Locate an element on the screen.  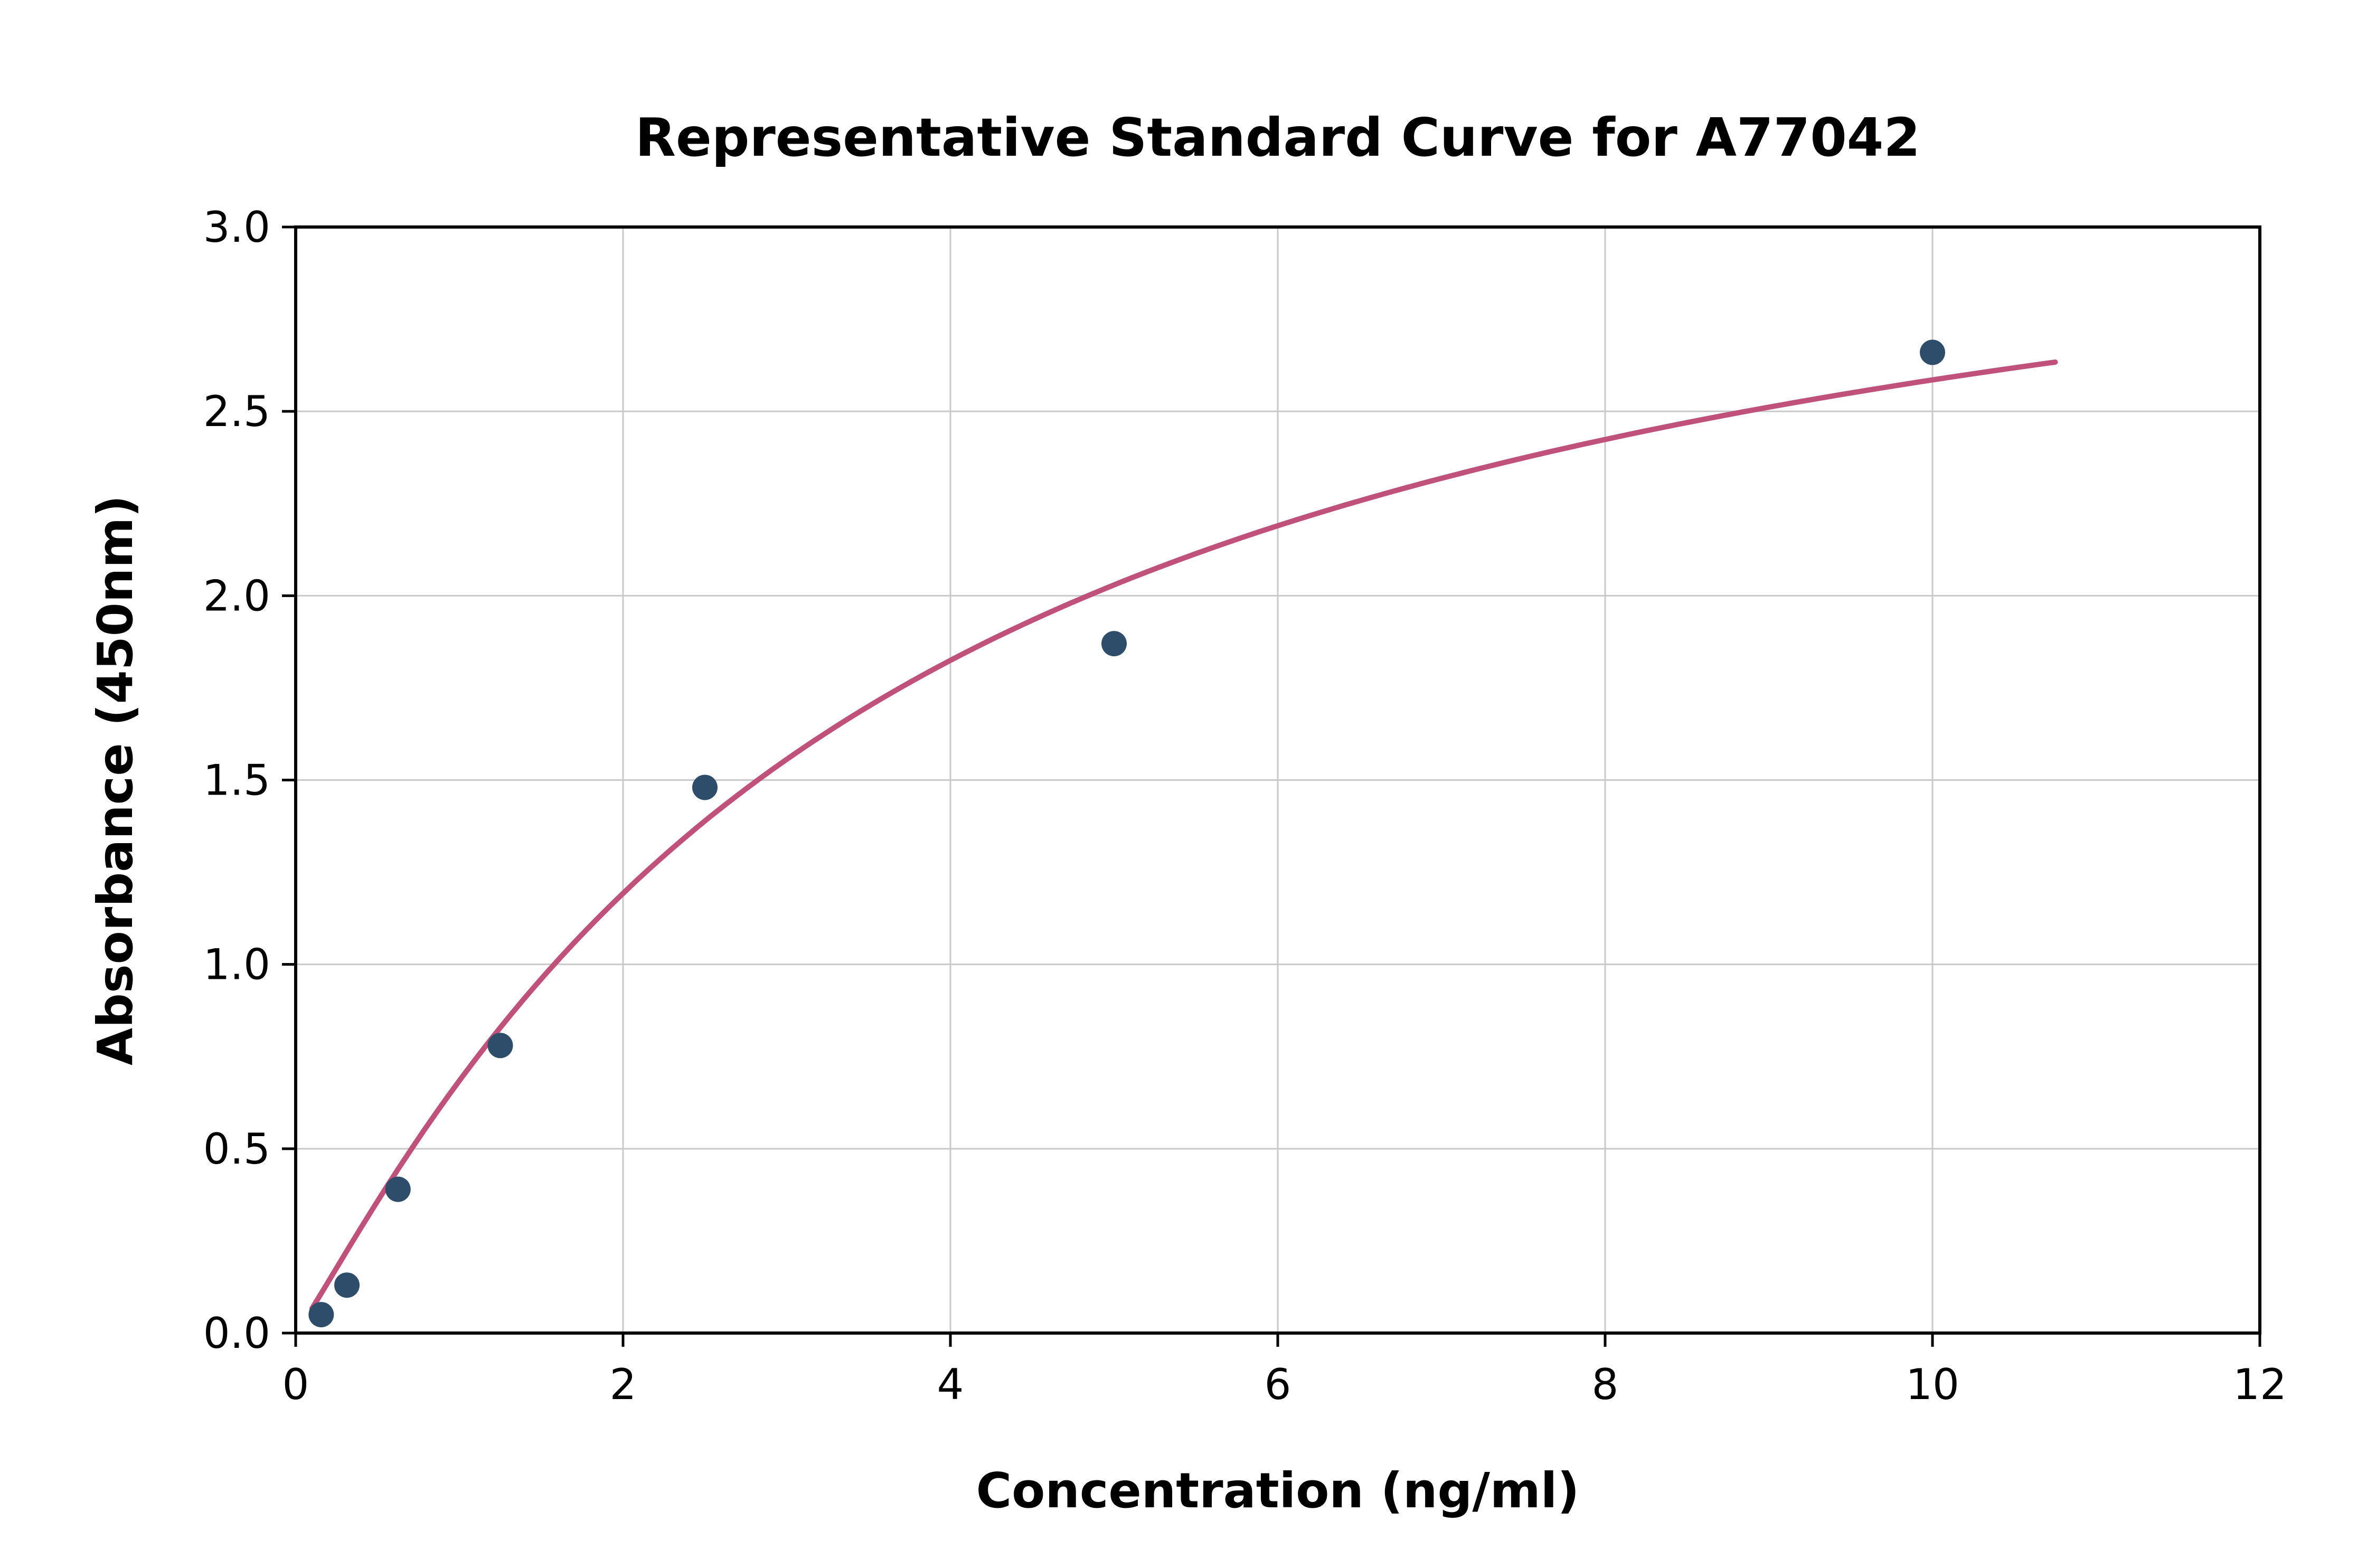
x-tick-label: 4 is located at coordinates (951, 1384).